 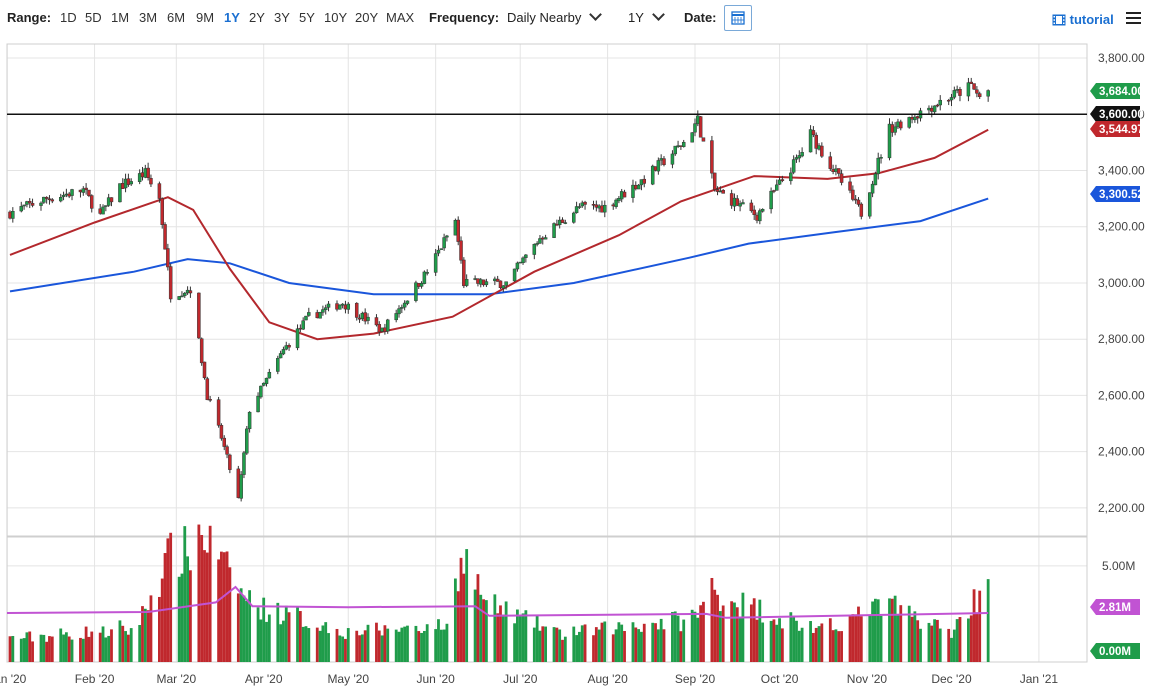 What do you see at coordinates (738, 18) in the screenshot?
I see `calendar-button` at bounding box center [738, 18].